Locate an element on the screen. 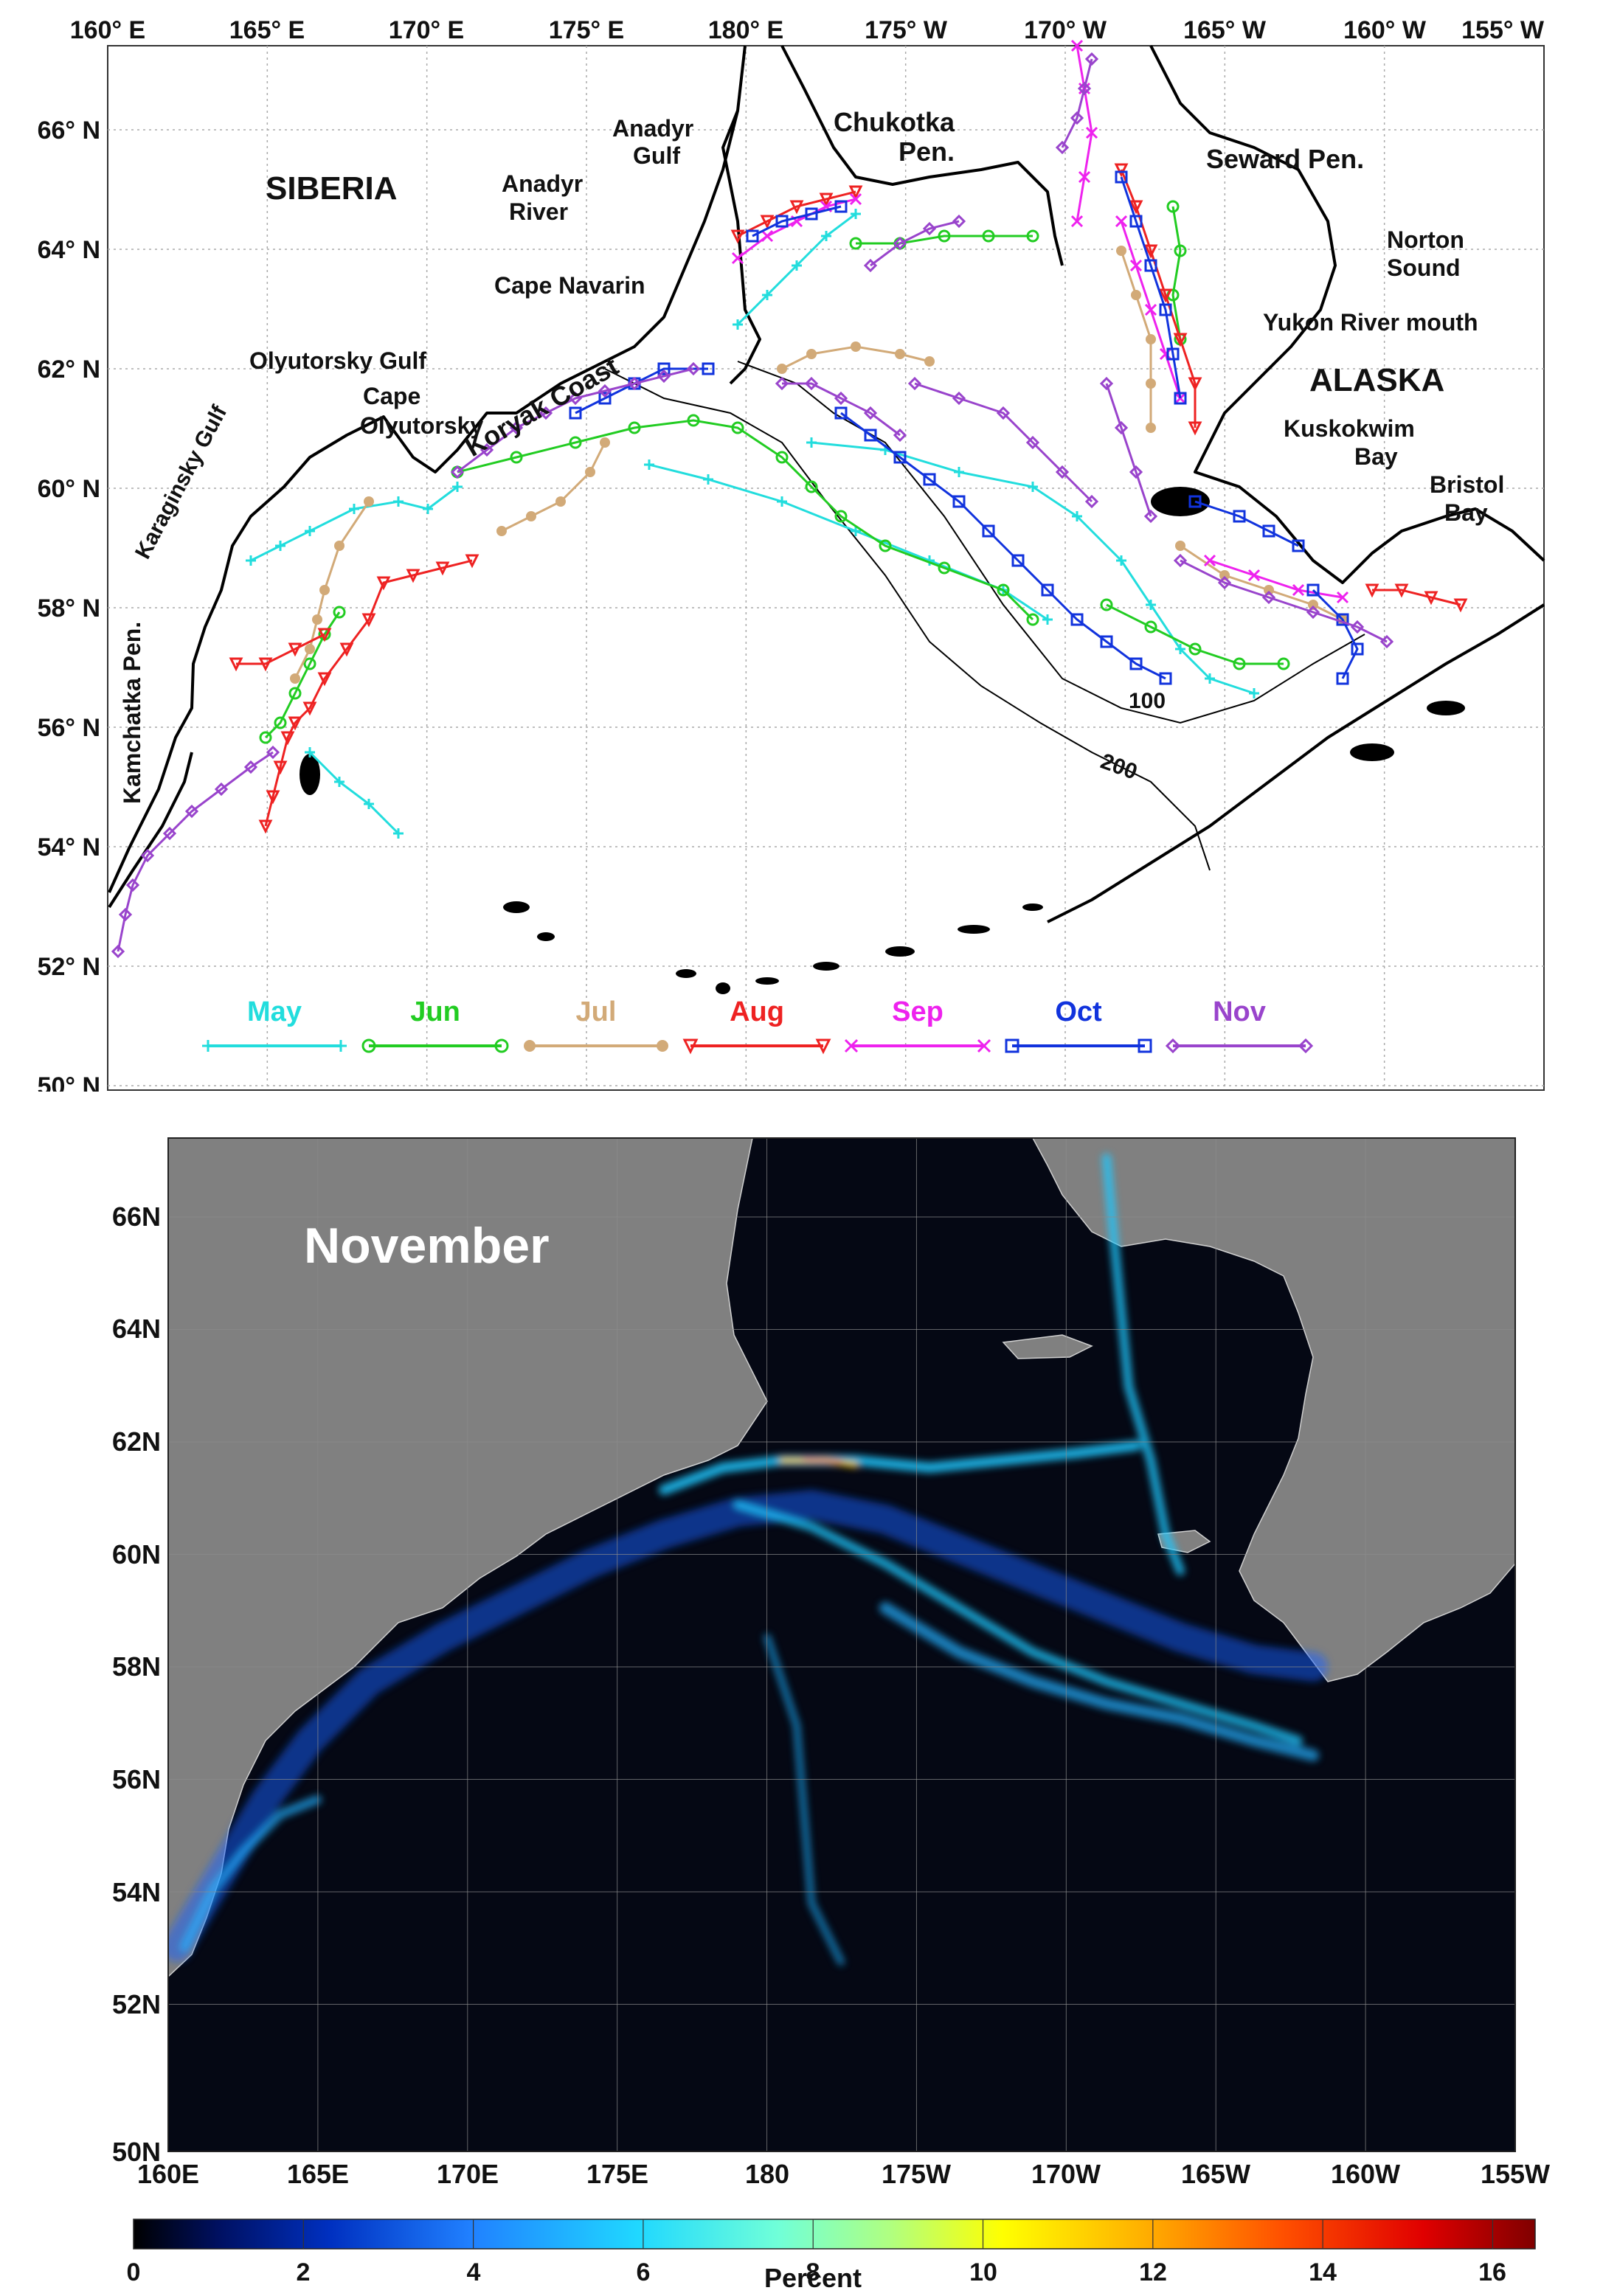 This screenshot has height=2296, width=1603. label-olyutorsky-gulf: Olyutorsky Gulf is located at coordinates (337, 360).